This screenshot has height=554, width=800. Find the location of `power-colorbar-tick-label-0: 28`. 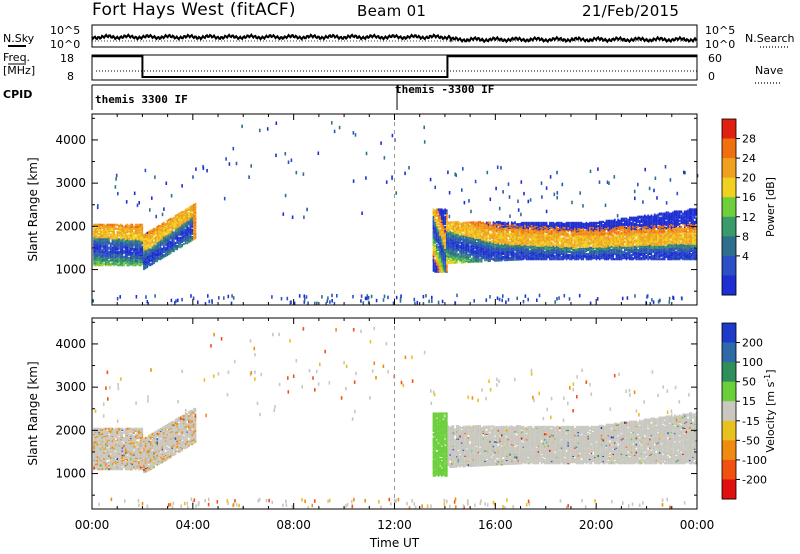

power-colorbar-tick-label-0: 28 is located at coordinates (749, 139).